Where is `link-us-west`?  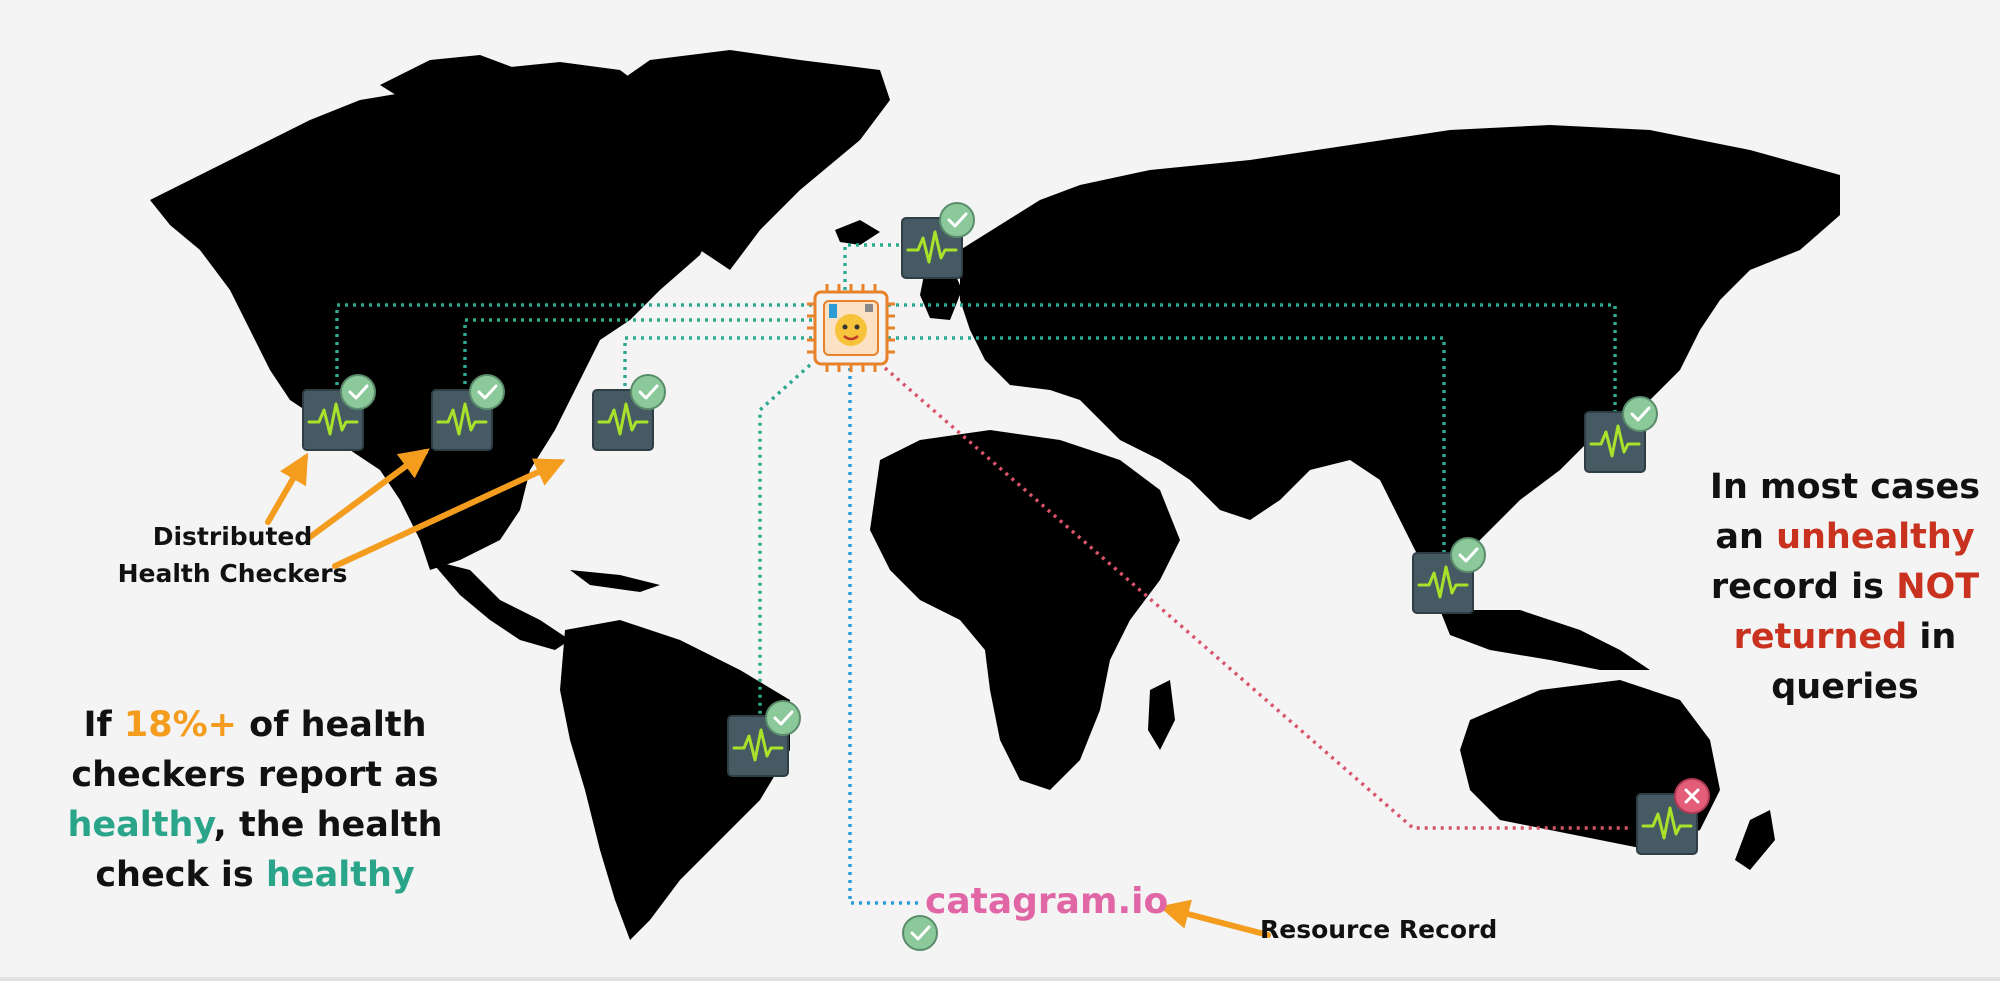 link-us-west is located at coordinates (577, 346).